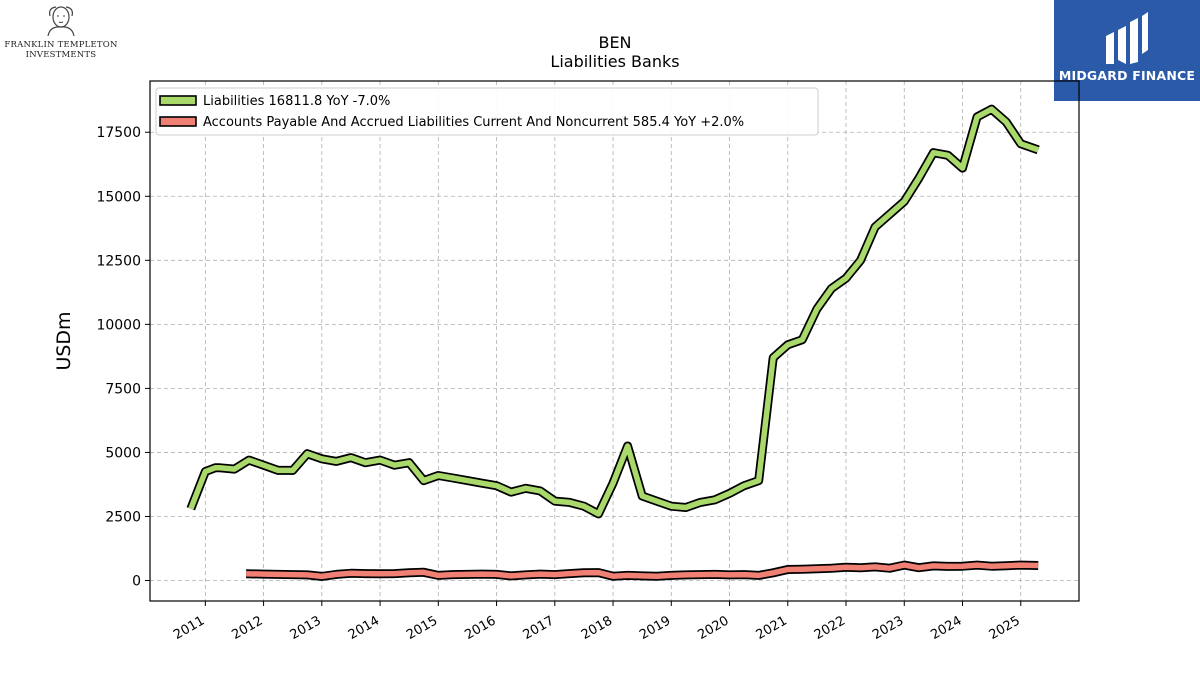  Describe the element at coordinates (597, 628) in the screenshot. I see `x-tick-label: 2018` at that location.